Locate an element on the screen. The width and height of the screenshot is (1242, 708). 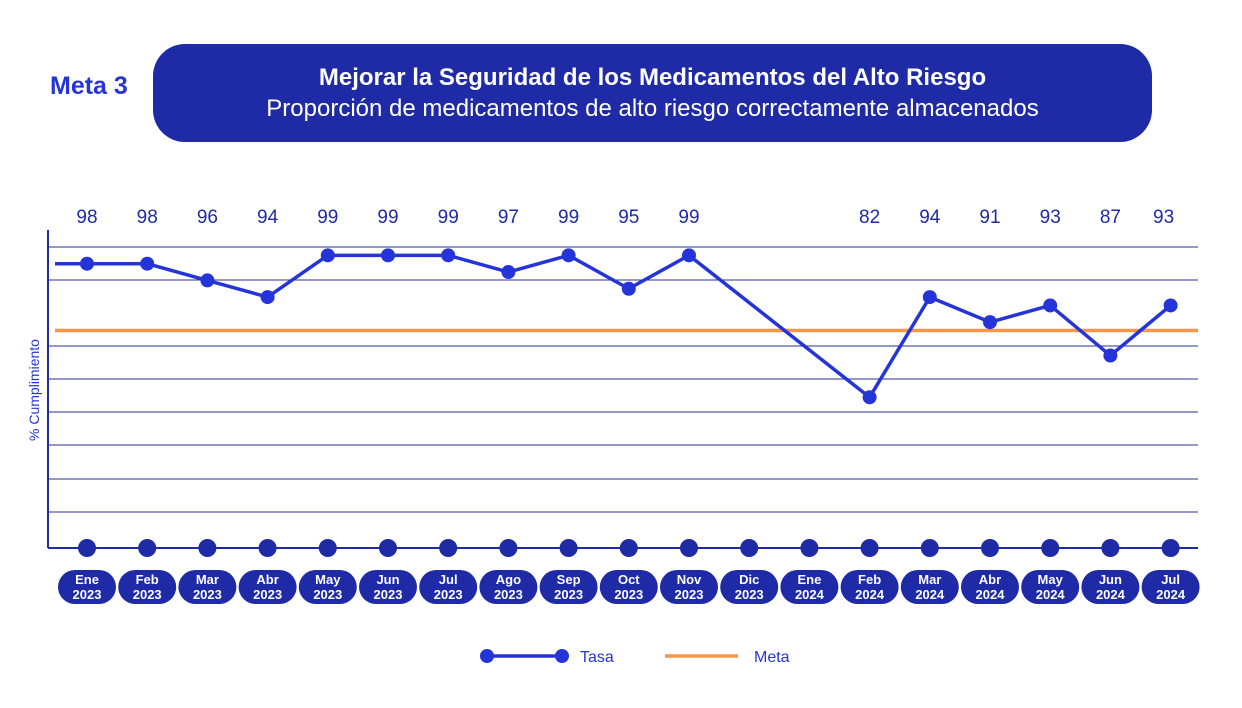
tick-label-month: Sep is located at coordinates (569, 579).